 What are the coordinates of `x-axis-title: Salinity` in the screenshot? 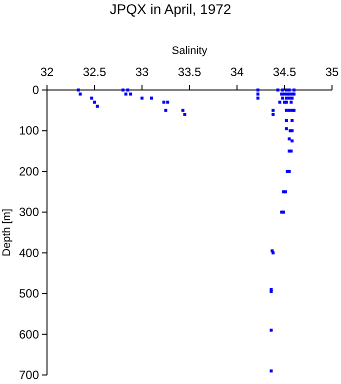 It's located at (190, 51).